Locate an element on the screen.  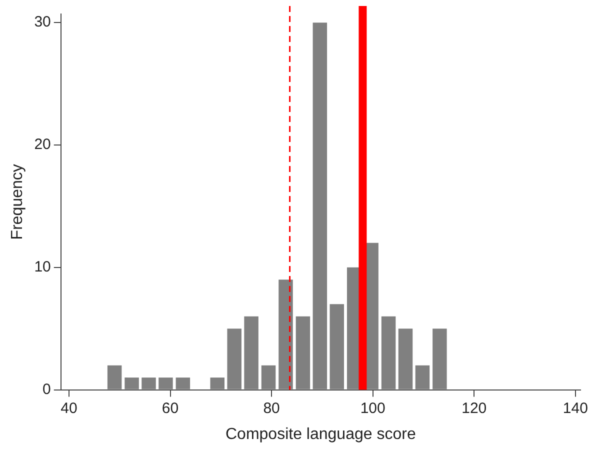
y-tick-label: 30 is located at coordinates (42, 22).